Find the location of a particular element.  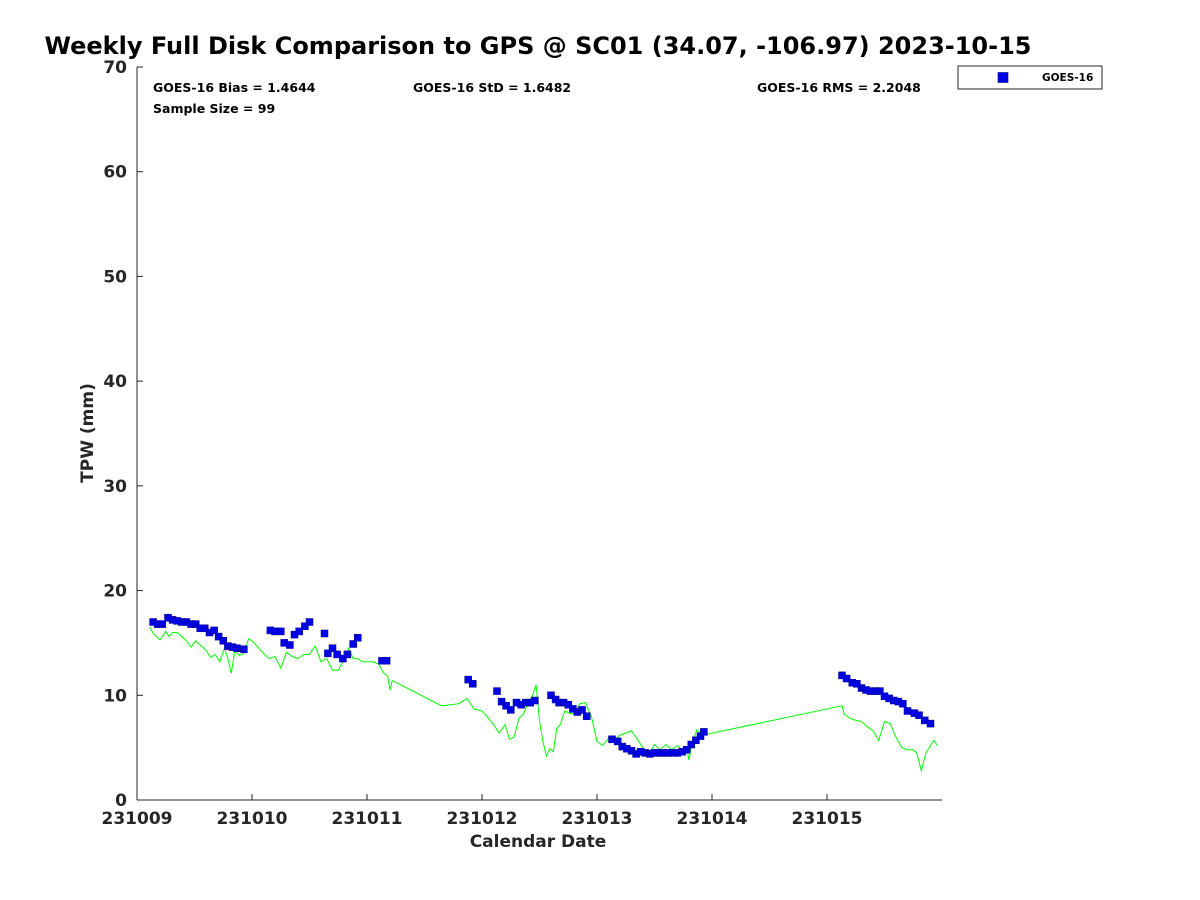

legend: GOES-16 is located at coordinates (1030, 77).